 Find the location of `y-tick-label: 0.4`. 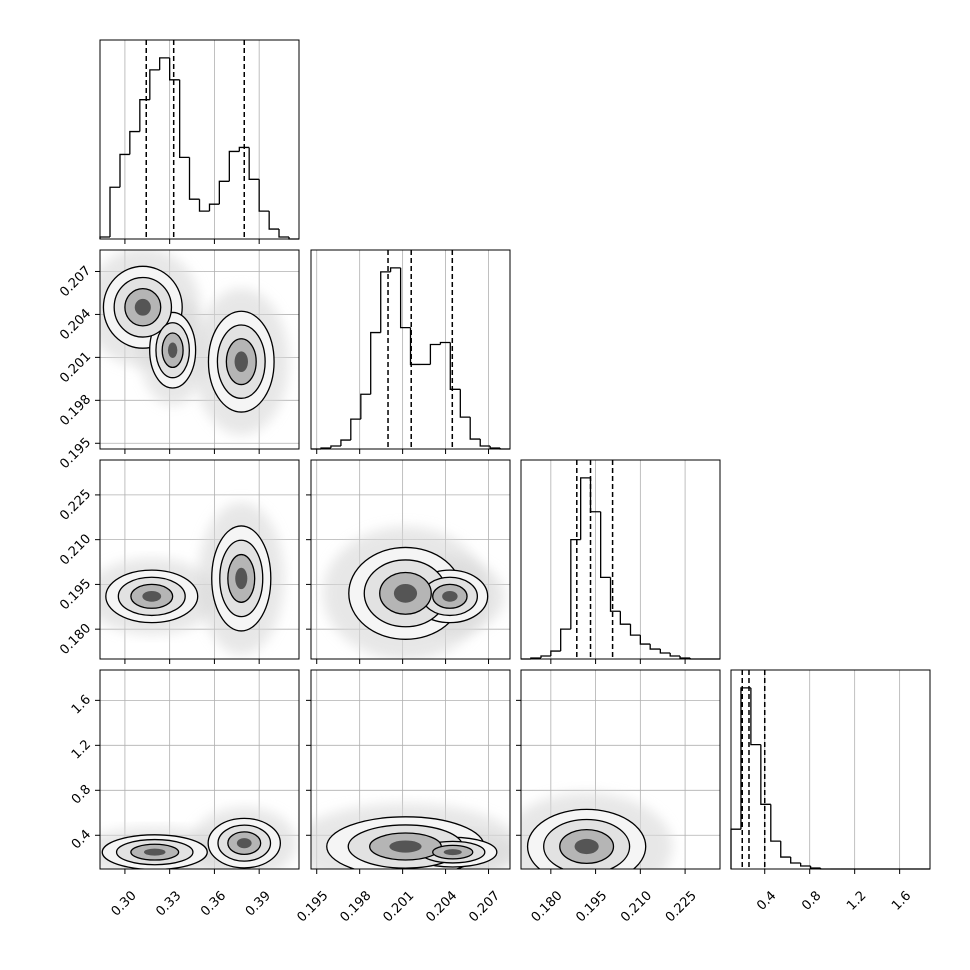

y-tick-label: 0.4 is located at coordinates (81, 839).